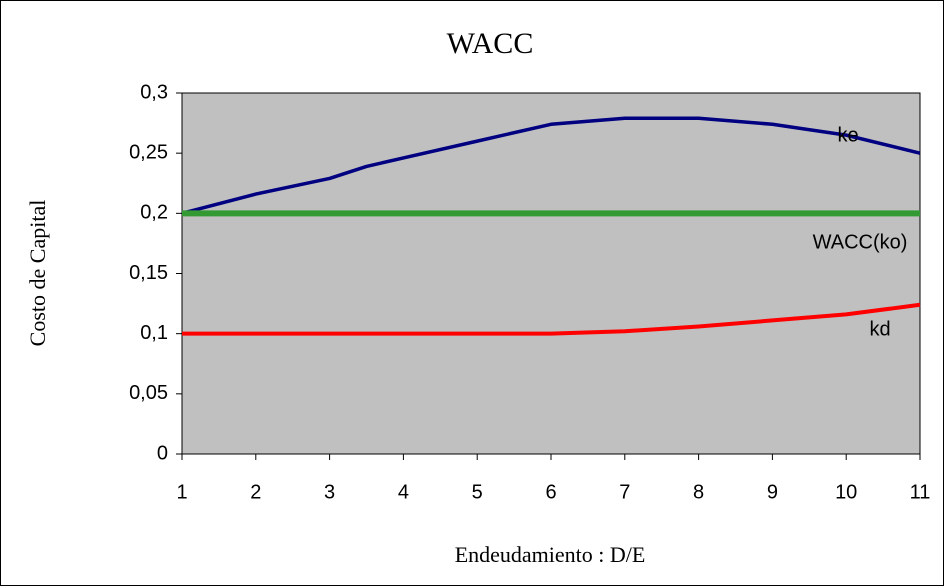  What do you see at coordinates (860, 242) in the screenshot?
I see `series-label: WACC(ko)` at bounding box center [860, 242].